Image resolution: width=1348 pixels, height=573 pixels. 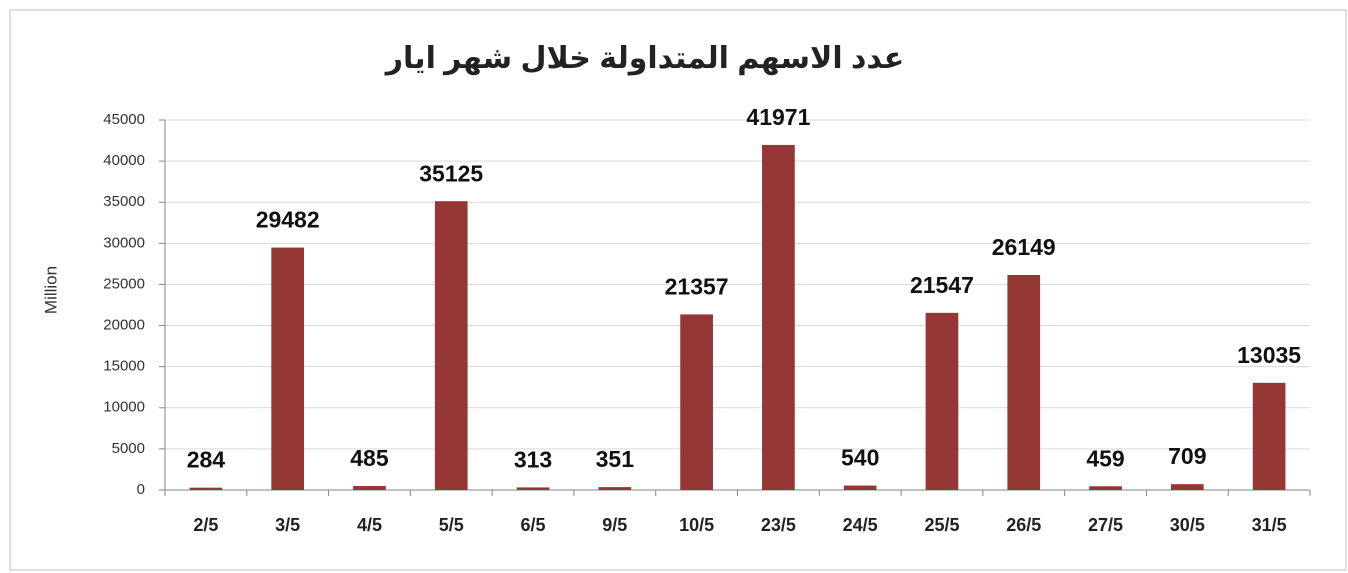 What do you see at coordinates (644, 59) in the screenshot?
I see `chart-title: عدد الاسهم المتداولة خلال شهر ايار` at bounding box center [644, 59].